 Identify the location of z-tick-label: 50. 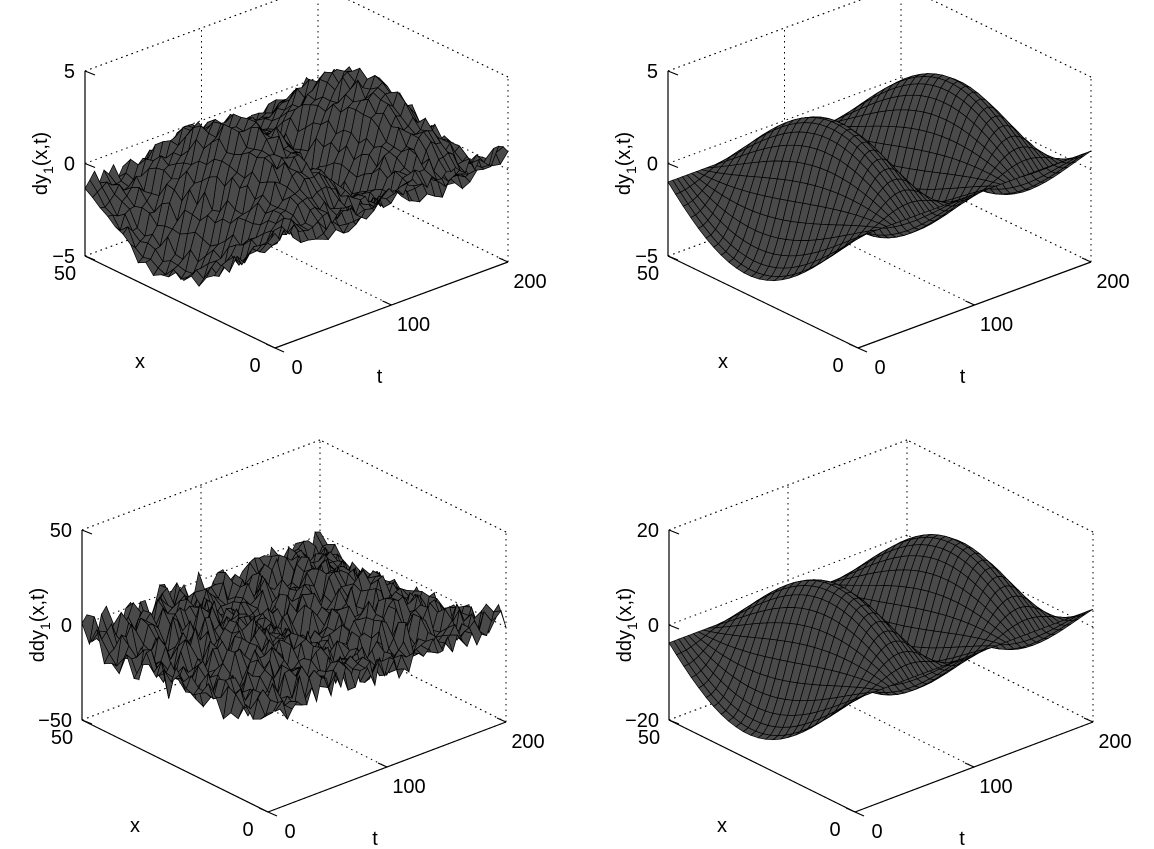
(61, 531).